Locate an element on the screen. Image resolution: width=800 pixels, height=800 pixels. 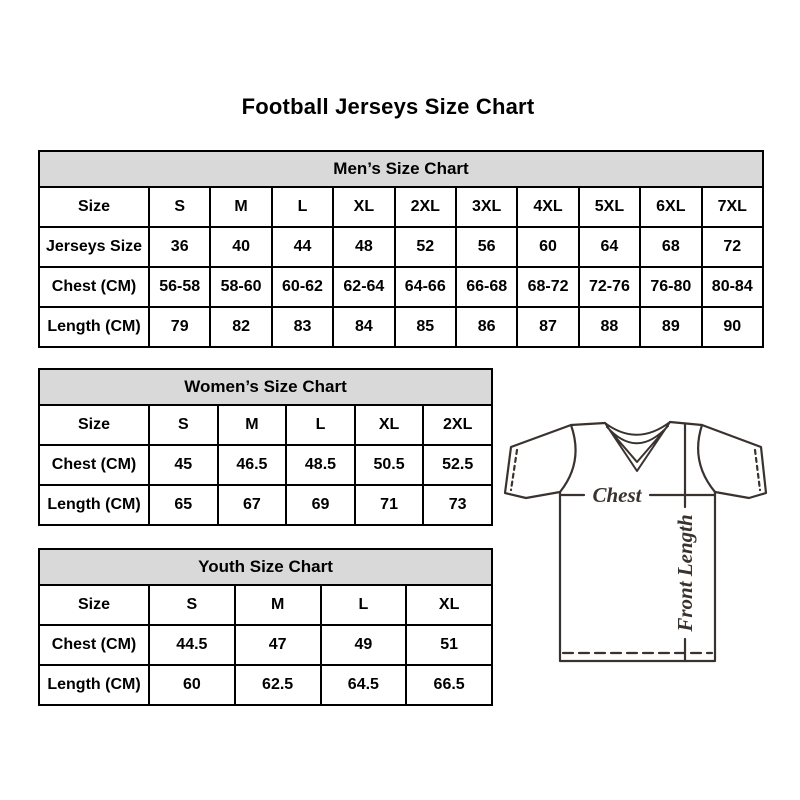
table-cell: 73 is located at coordinates (457, 505).